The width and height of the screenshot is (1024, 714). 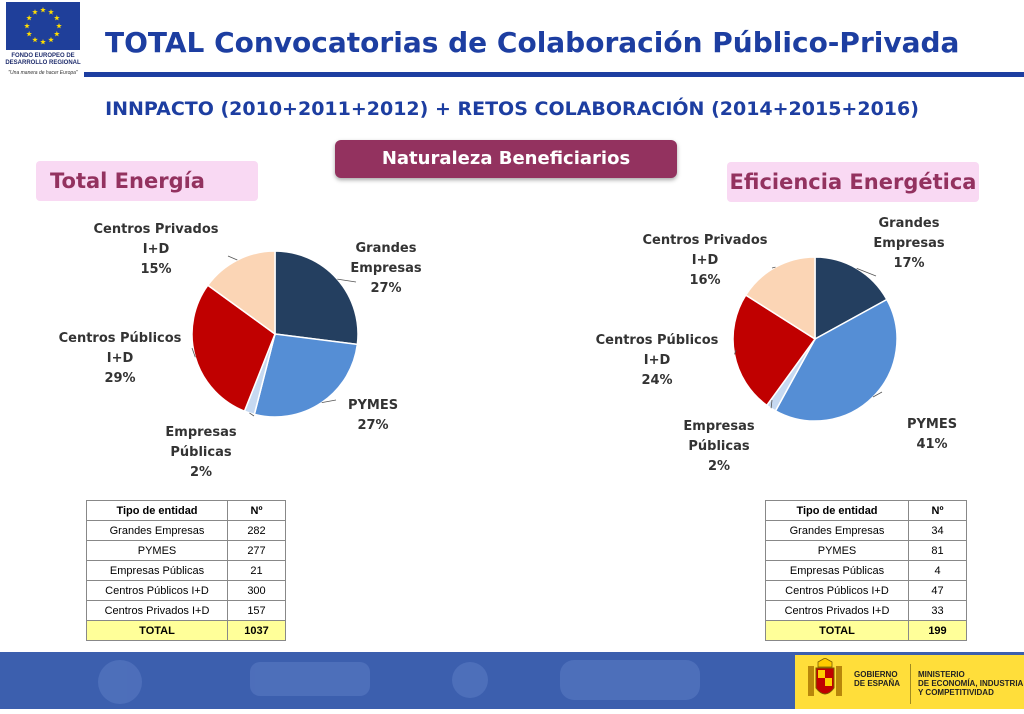 What do you see at coordinates (908, 243) in the screenshot?
I see `data-label: Grandes Empresas 17%` at bounding box center [908, 243].